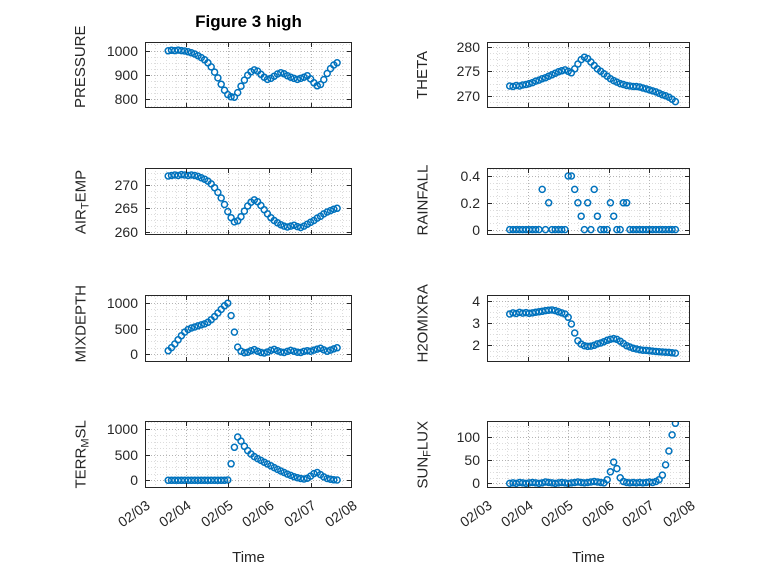  I want to click on y-axis-label-subscript: F, so click(427, 453).